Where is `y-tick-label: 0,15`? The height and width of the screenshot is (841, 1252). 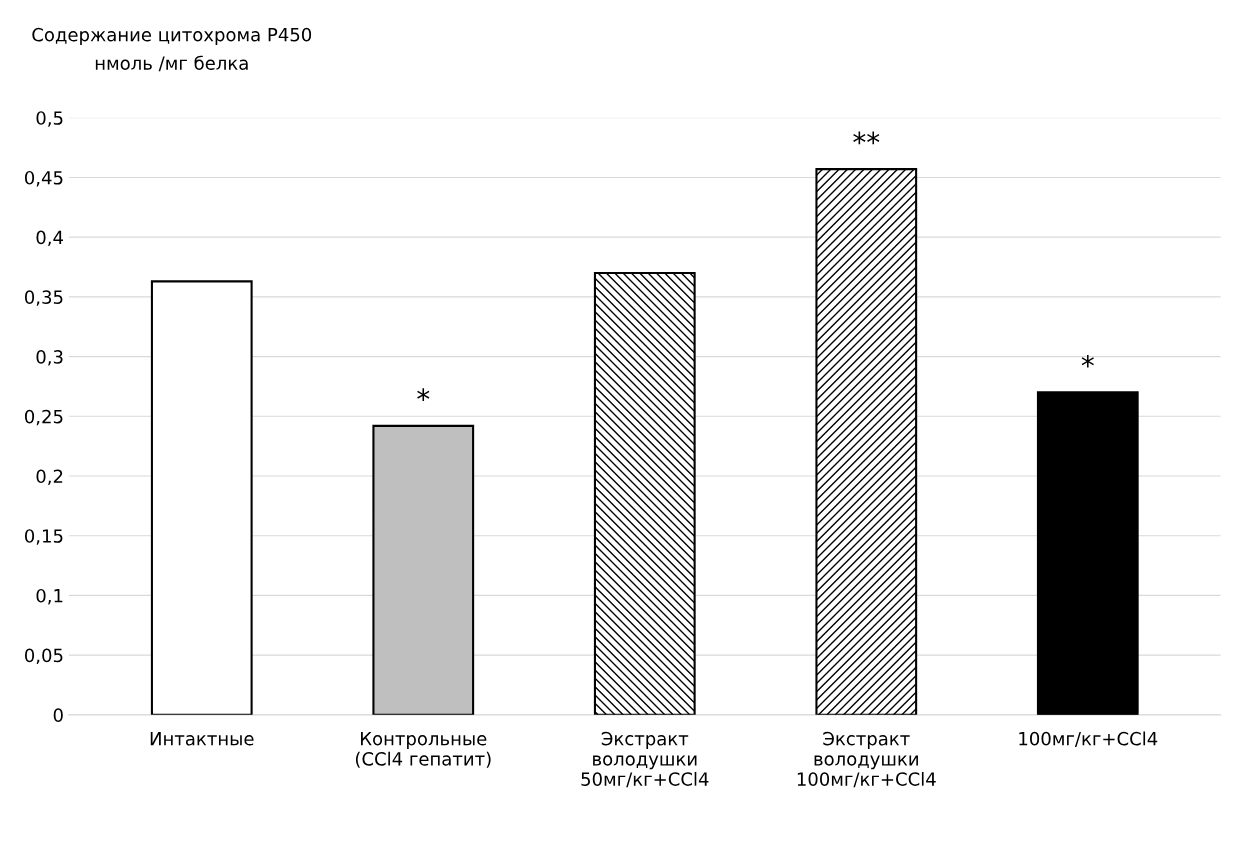
y-tick-label: 0,15 is located at coordinates (43, 537).